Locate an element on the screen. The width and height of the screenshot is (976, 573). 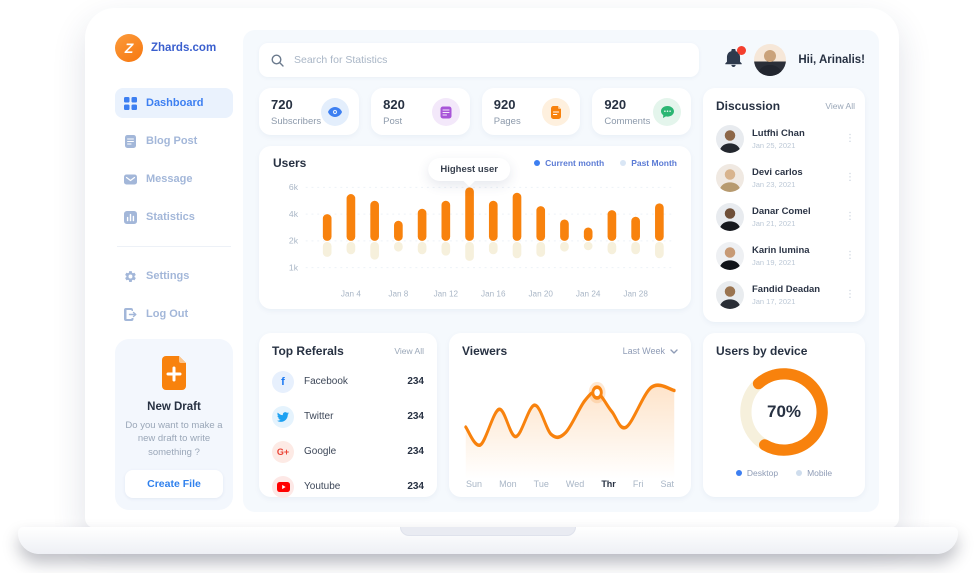
sidebar-item-message: Message is located at coordinates (174, 179).